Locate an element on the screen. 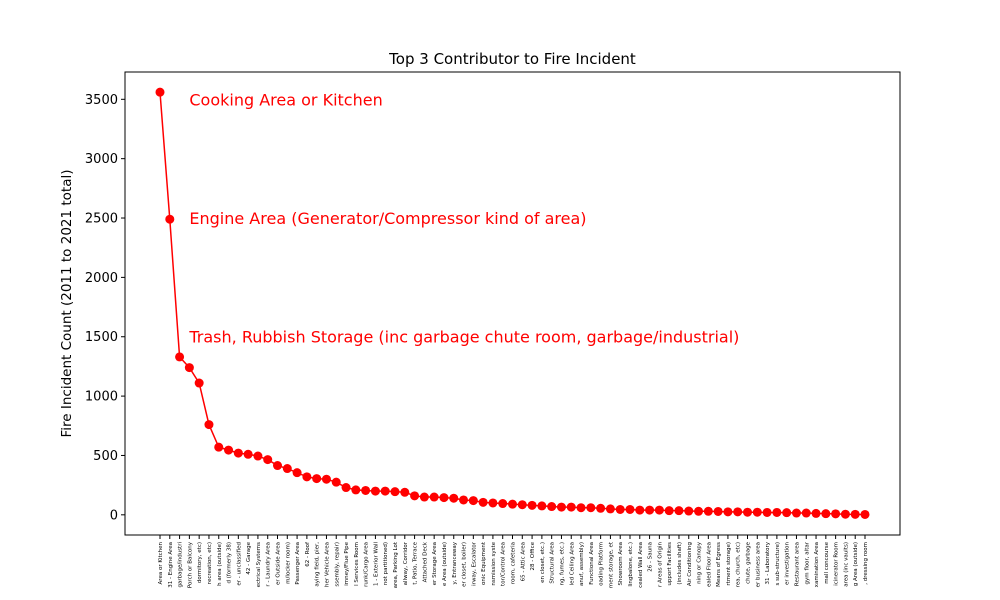  x-tick-label: s sub-structure) is located at coordinates (778, 564).